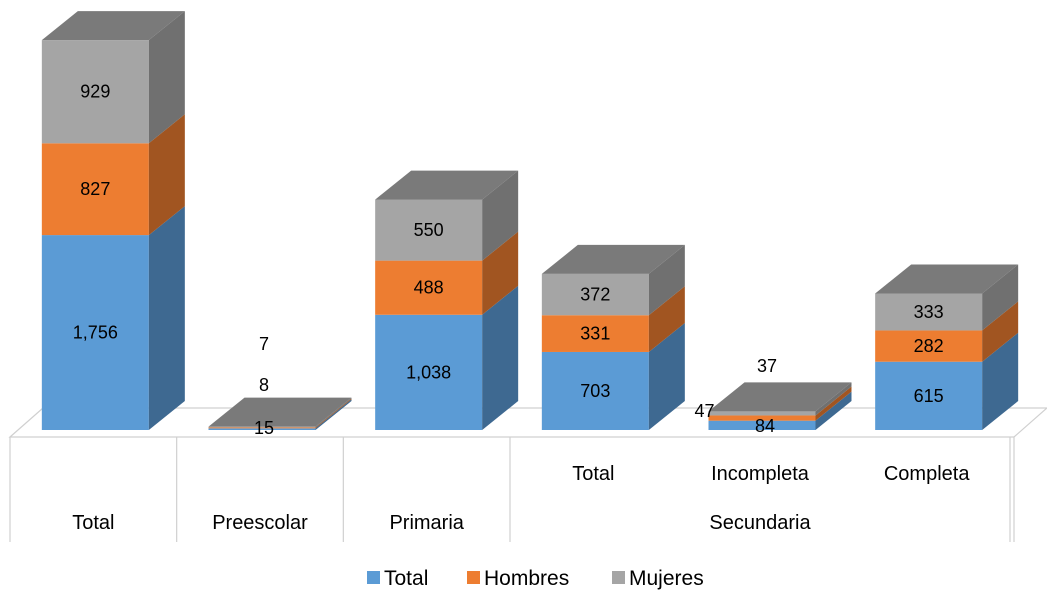  I want to click on data-label: 282, so click(929, 346).